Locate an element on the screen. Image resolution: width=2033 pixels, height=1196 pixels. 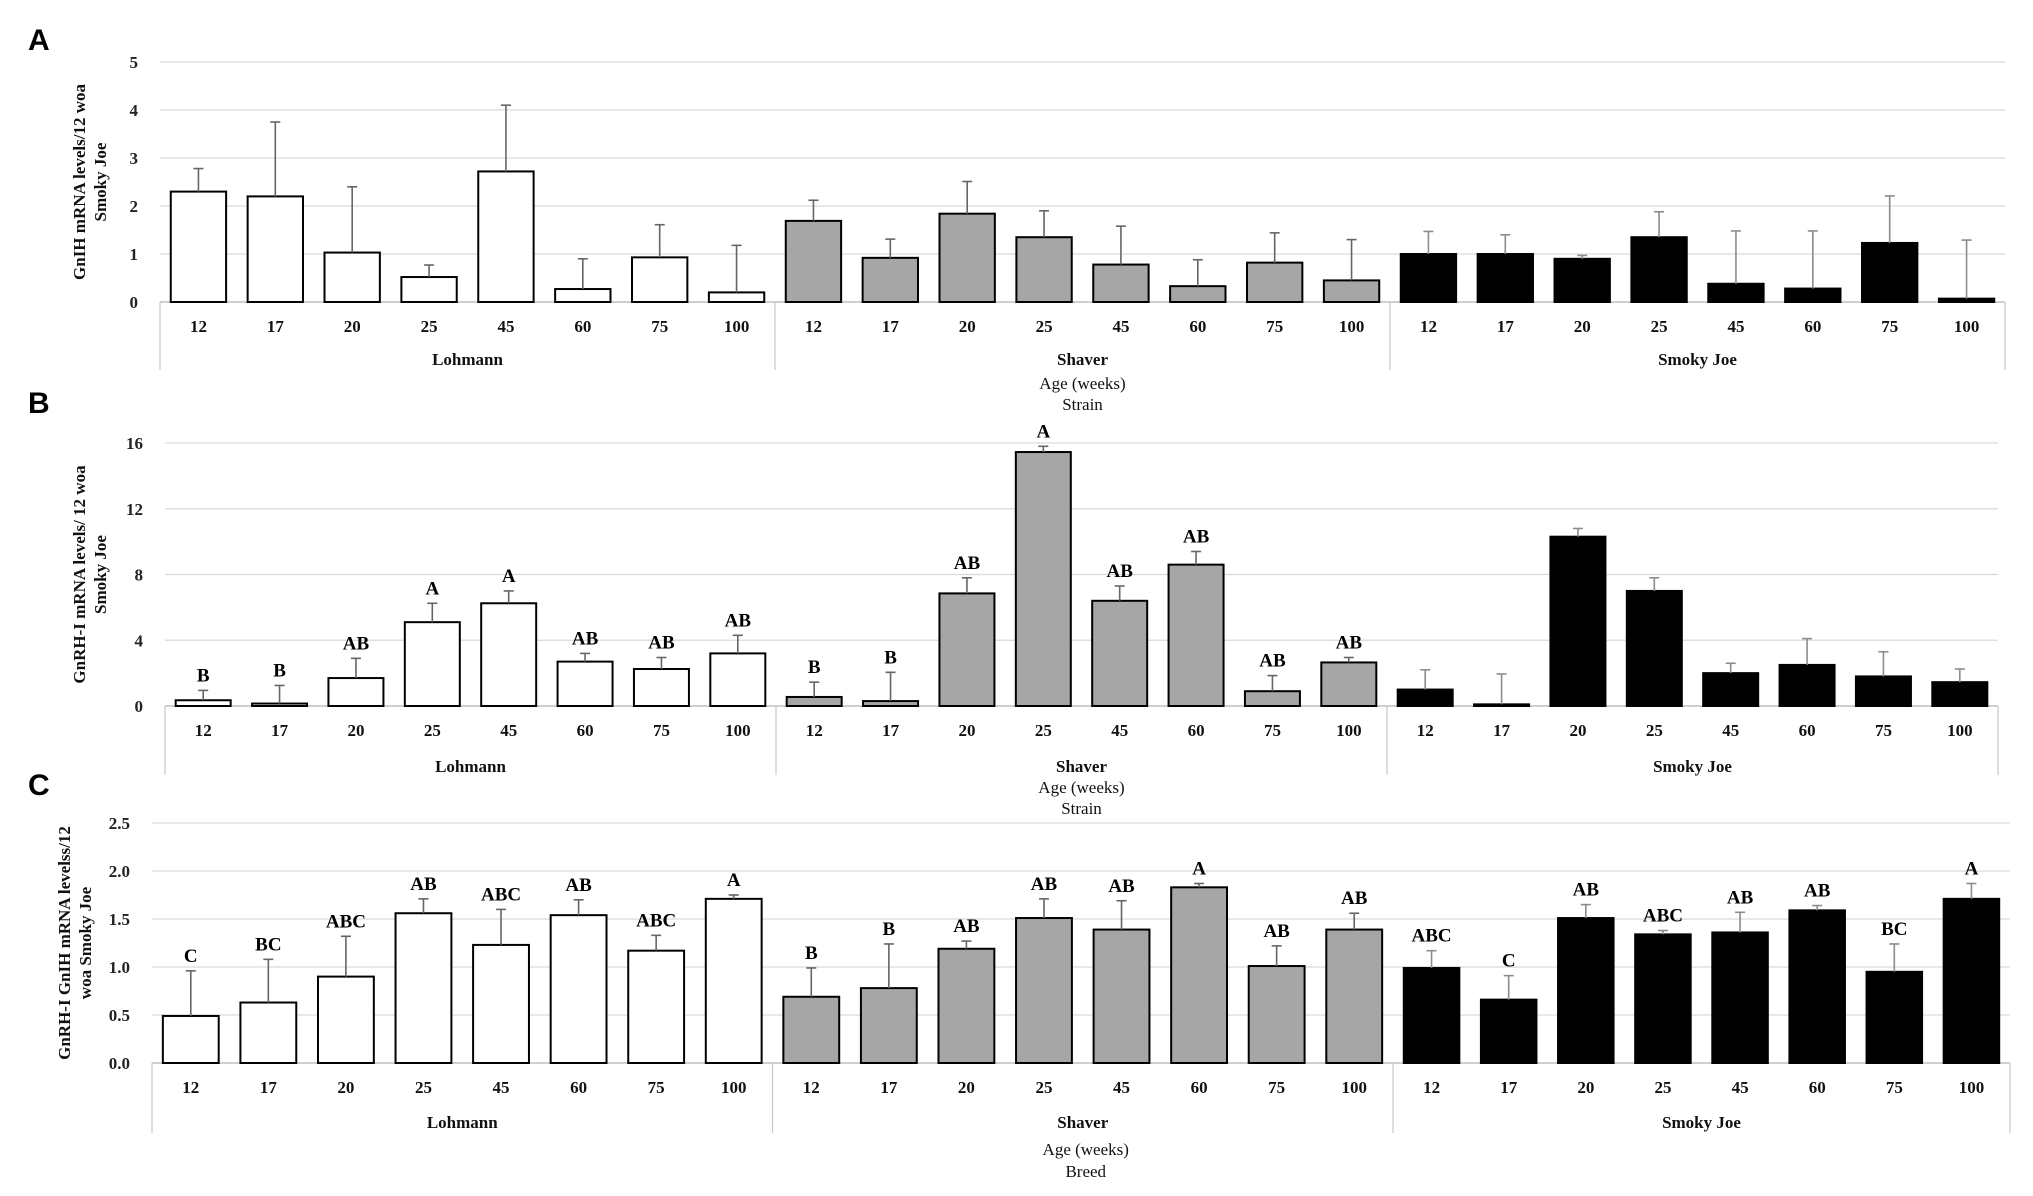
panel-c-sig-letter-smoky-joe-75: BC is located at coordinates (1894, 929).